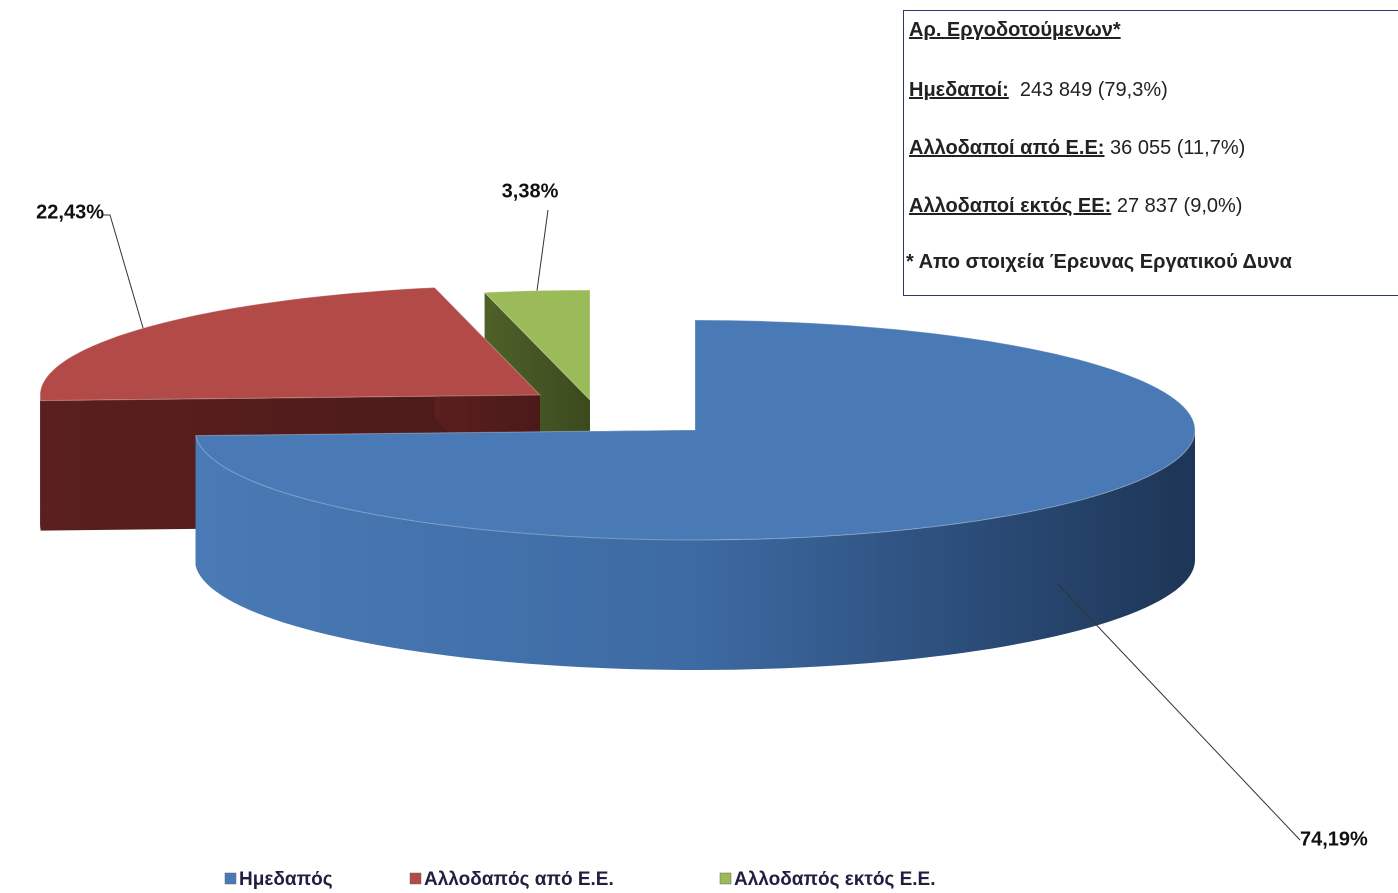 The image size is (1398, 893). What do you see at coordinates (1093, 90) in the screenshot?
I see `row-text: 243 849 (79,3%)` at bounding box center [1093, 90].